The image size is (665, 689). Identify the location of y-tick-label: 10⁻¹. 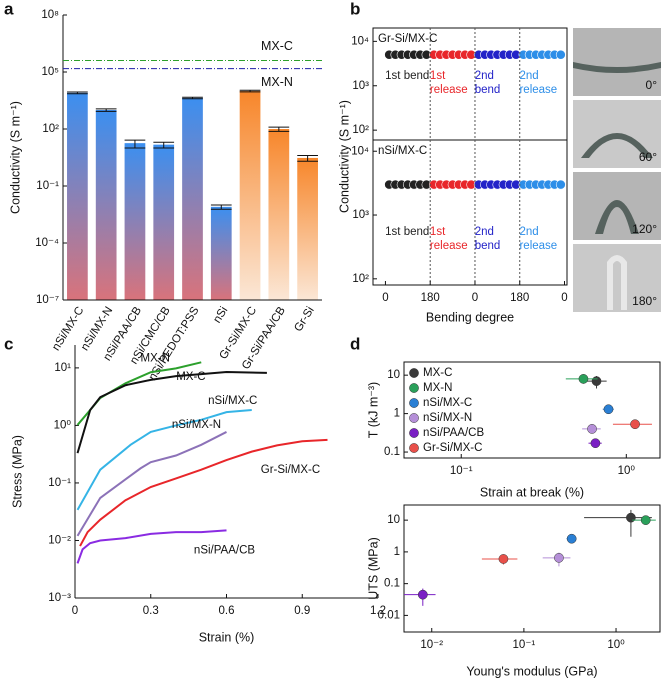
(47, 186).